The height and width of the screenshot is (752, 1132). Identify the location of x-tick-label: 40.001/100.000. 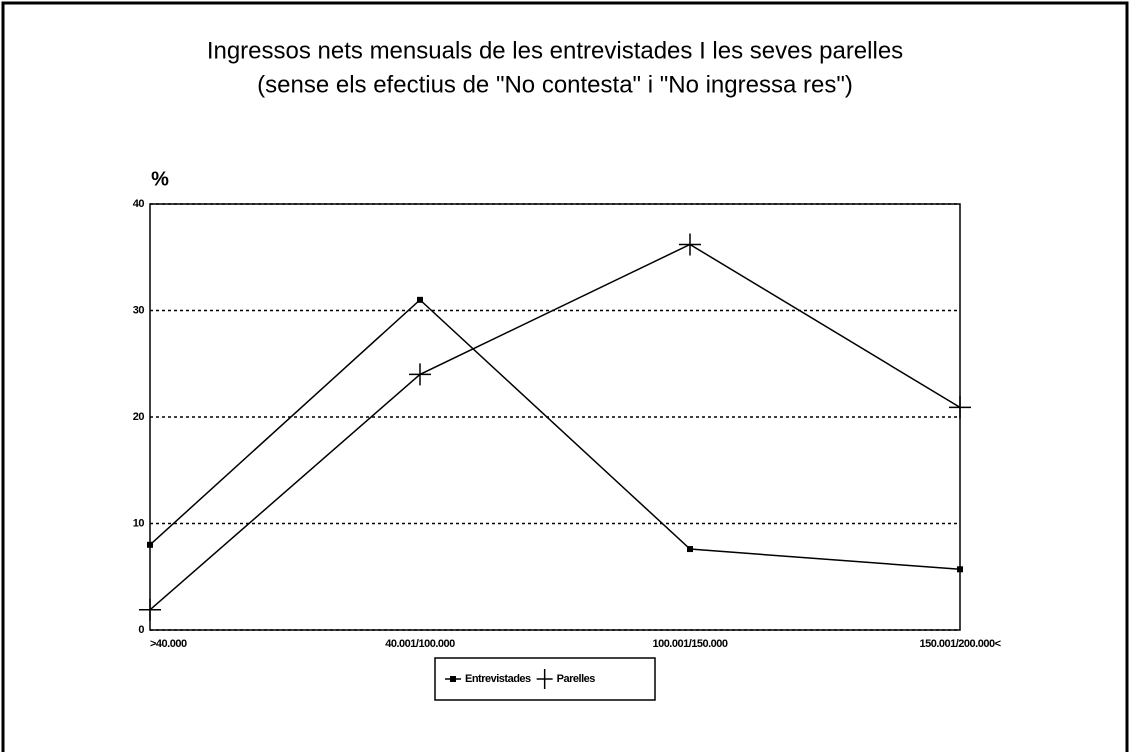
(420, 644).